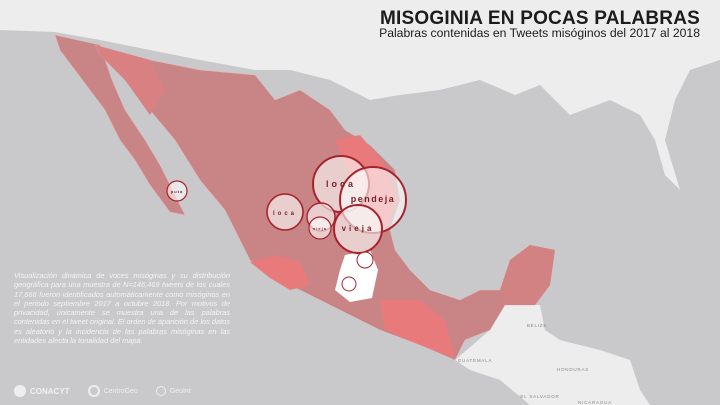  Describe the element at coordinates (539, 396) in the screenshot. I see `label-el-salvador: EL SALVADOR` at that location.